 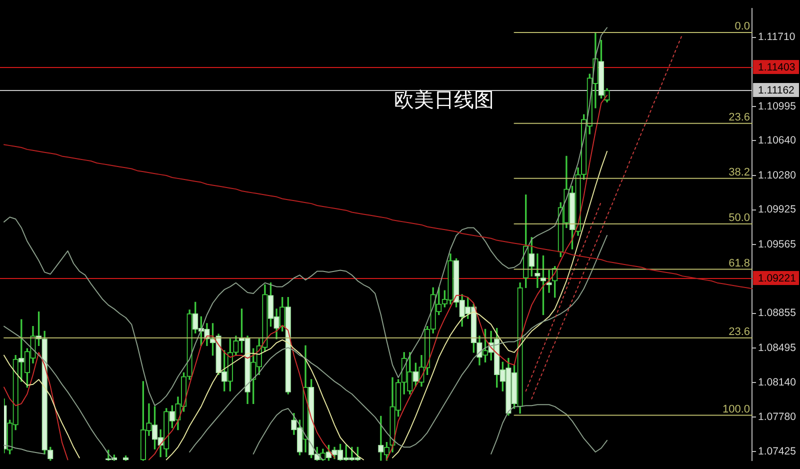 I want to click on y-tick-label: 1.07425, so click(x=777, y=451).